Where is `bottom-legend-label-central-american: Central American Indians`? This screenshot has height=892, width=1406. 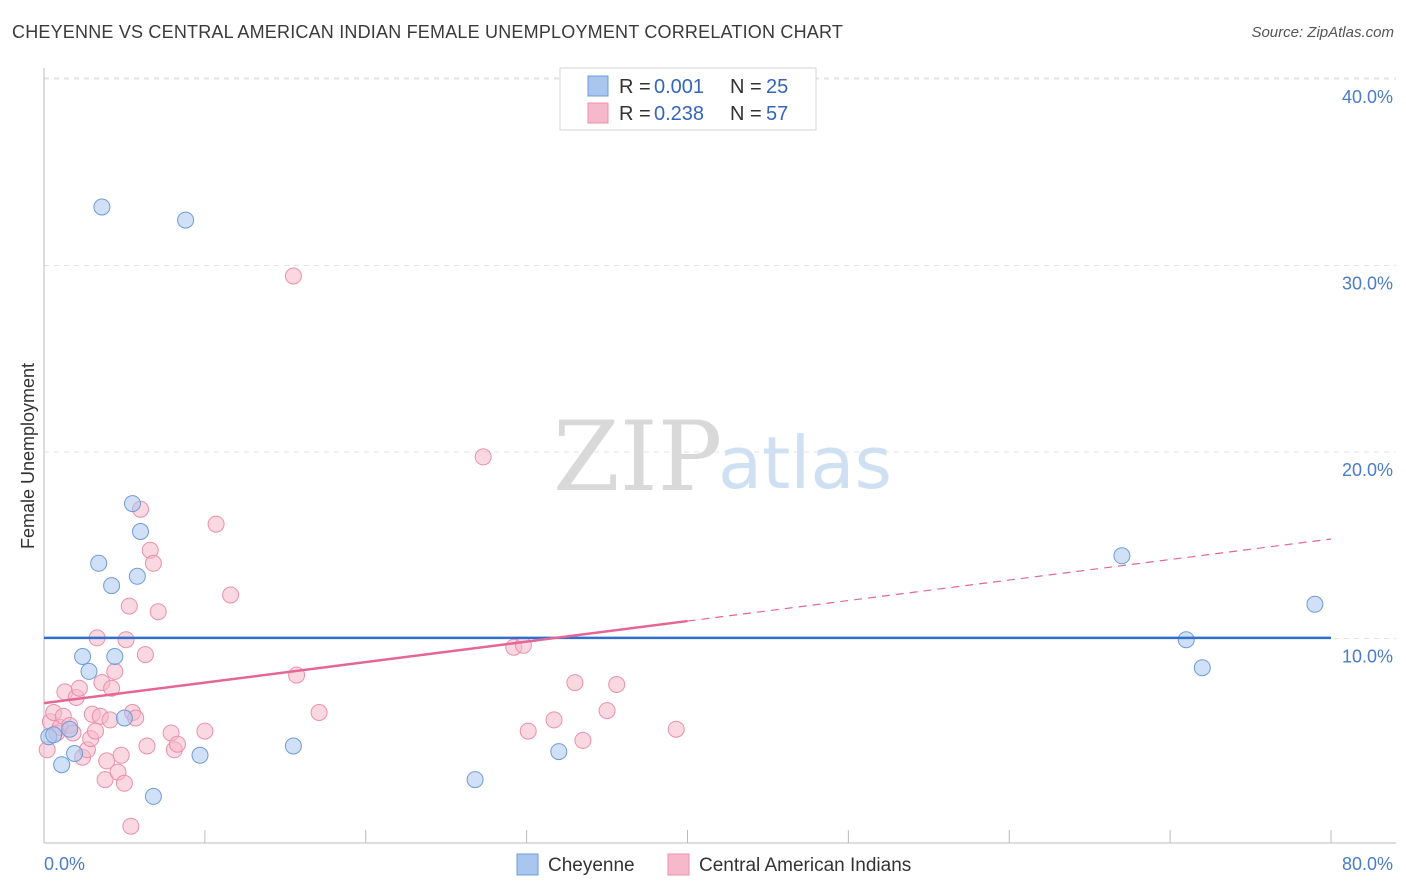 bottom-legend-label-central-american: Central American Indians is located at coordinates (805, 865).